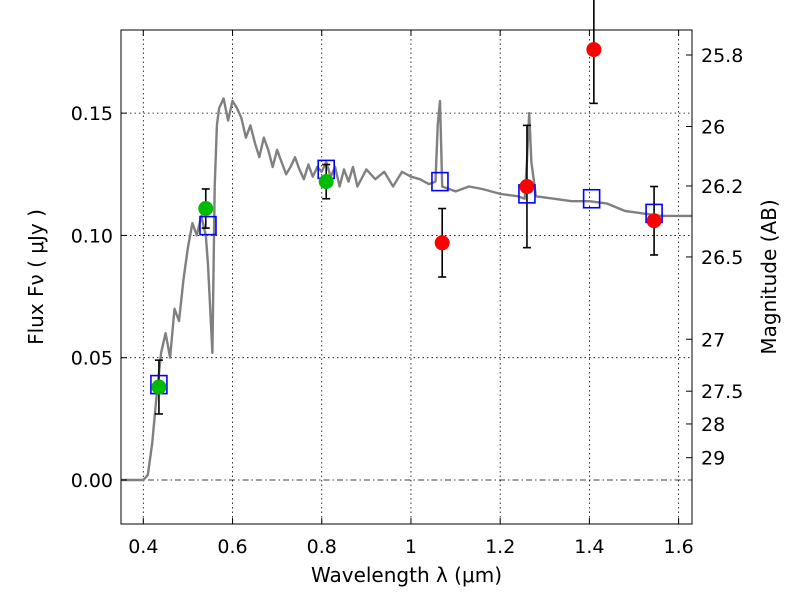  What do you see at coordinates (411, 547) in the screenshot?
I see `x-tick-label: 1` at bounding box center [411, 547].